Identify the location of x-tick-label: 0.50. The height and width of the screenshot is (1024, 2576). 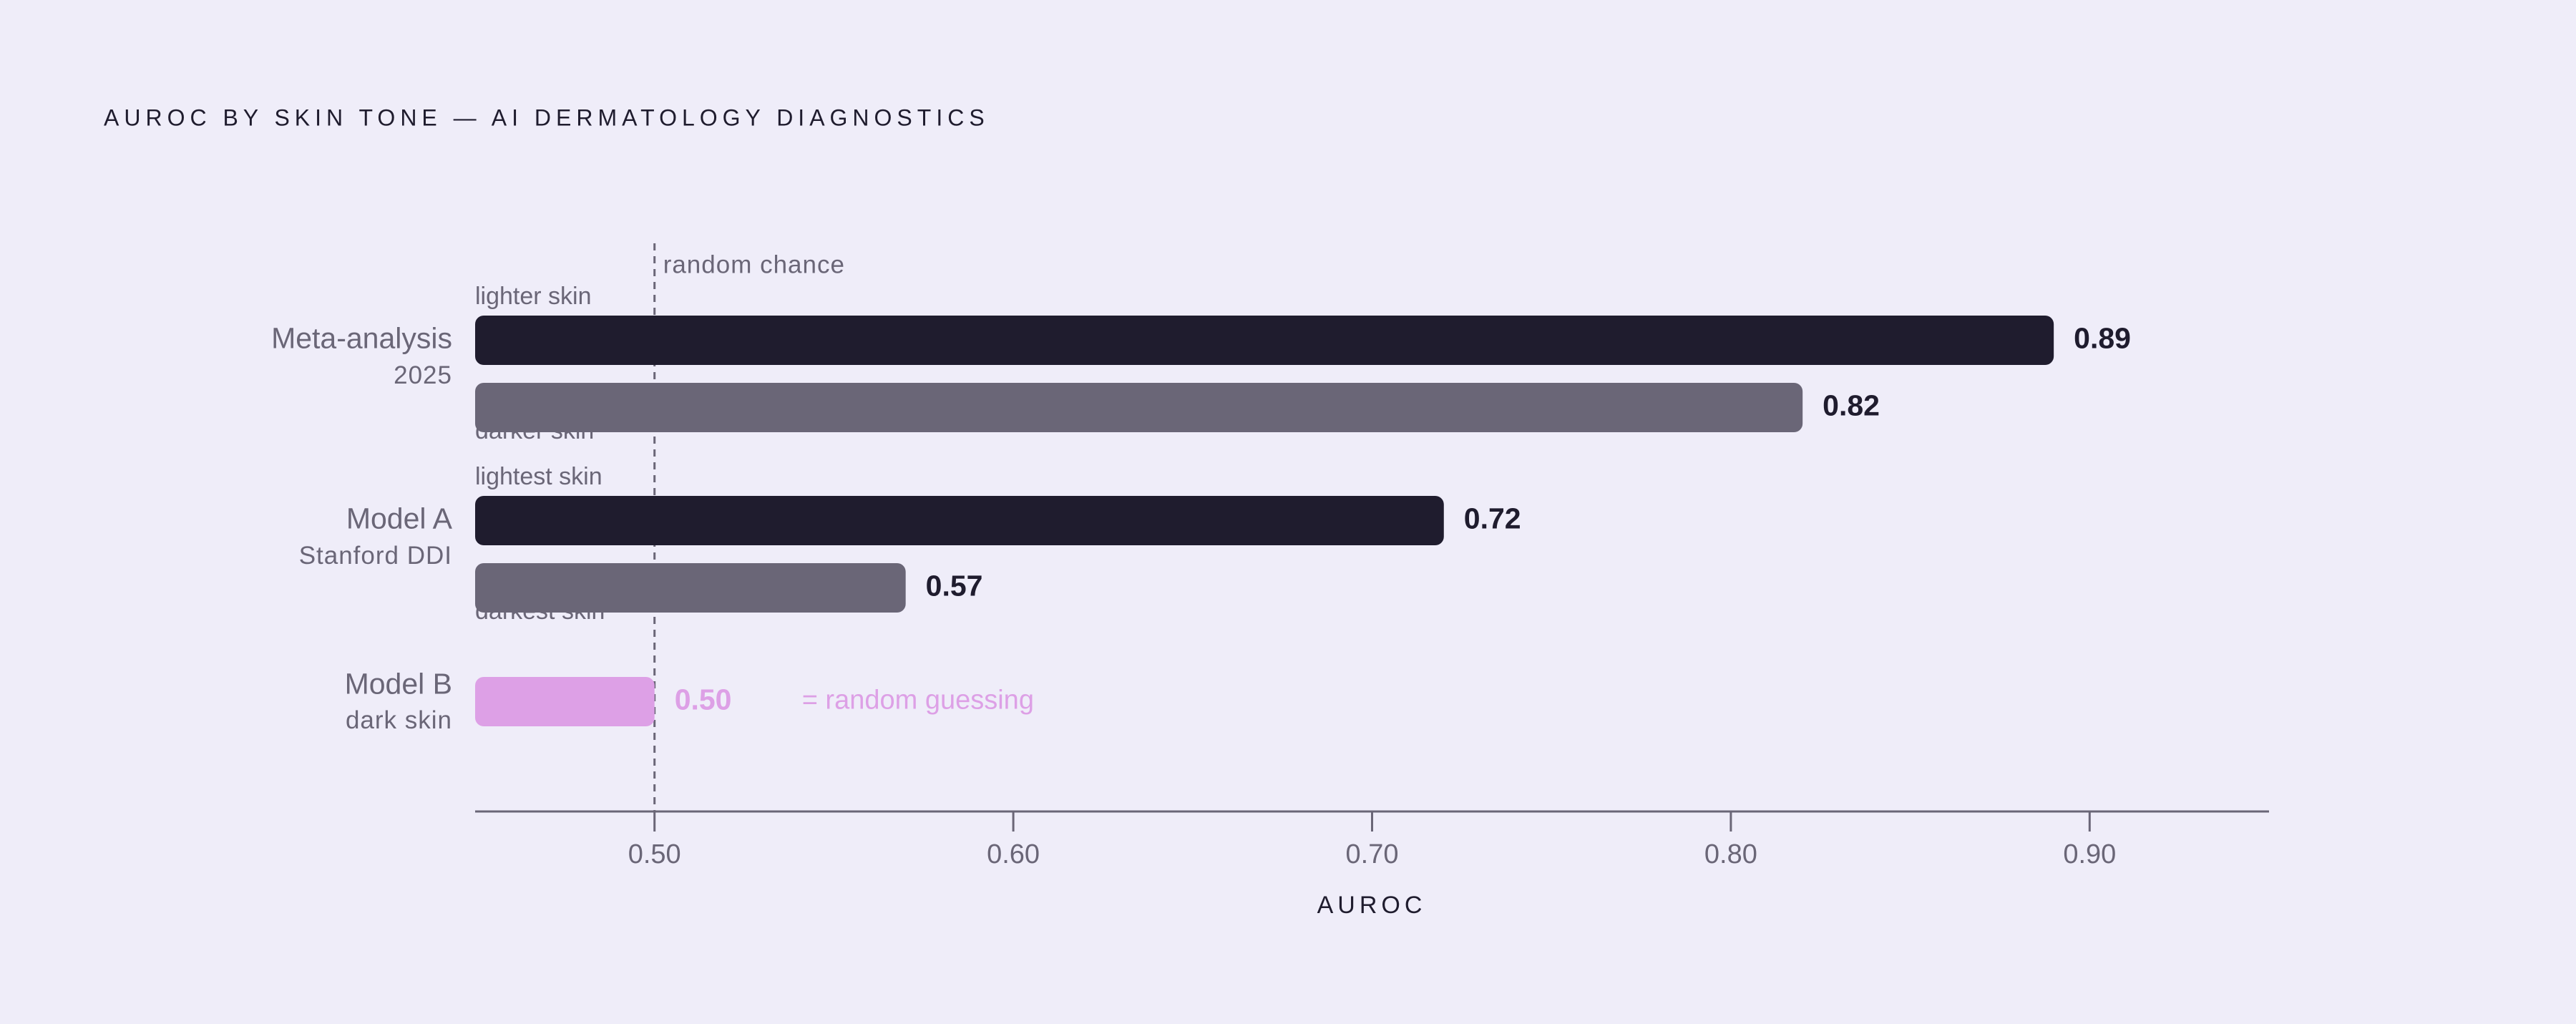
(654, 854).